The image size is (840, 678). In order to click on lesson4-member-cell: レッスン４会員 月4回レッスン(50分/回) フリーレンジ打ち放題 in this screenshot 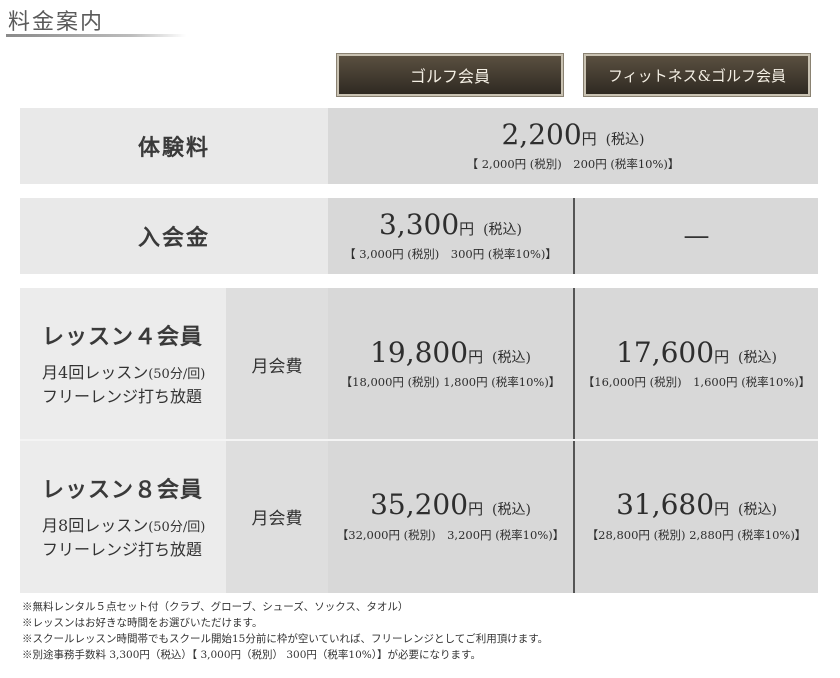, I will do `click(123, 364)`.